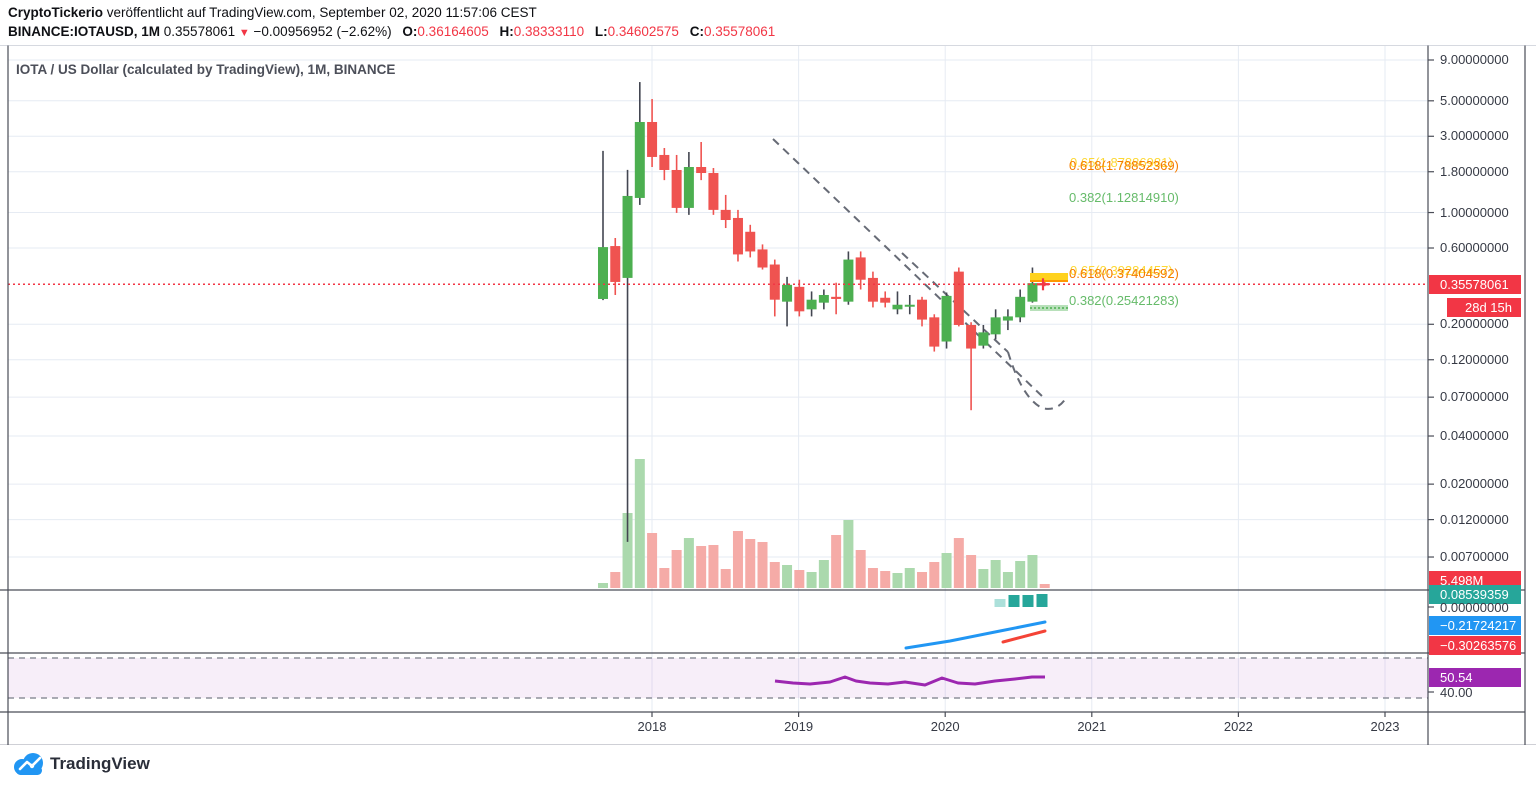  Describe the element at coordinates (1124, 300) in the screenshot. I see `fib-label-lower-0382: 0.382(0.25421283)` at that location.